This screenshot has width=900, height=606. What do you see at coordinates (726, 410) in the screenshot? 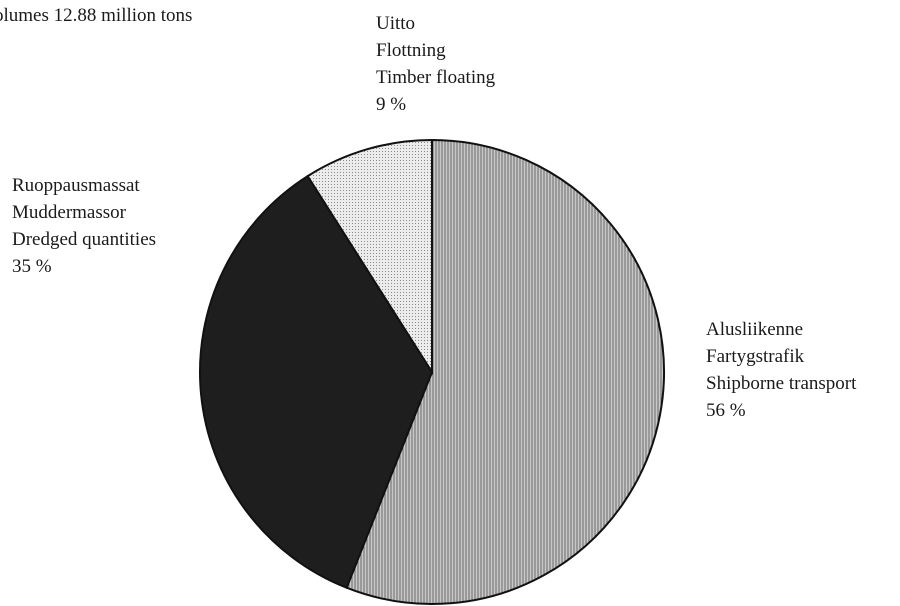
I see `label-percent: 56 %` at bounding box center [726, 410].